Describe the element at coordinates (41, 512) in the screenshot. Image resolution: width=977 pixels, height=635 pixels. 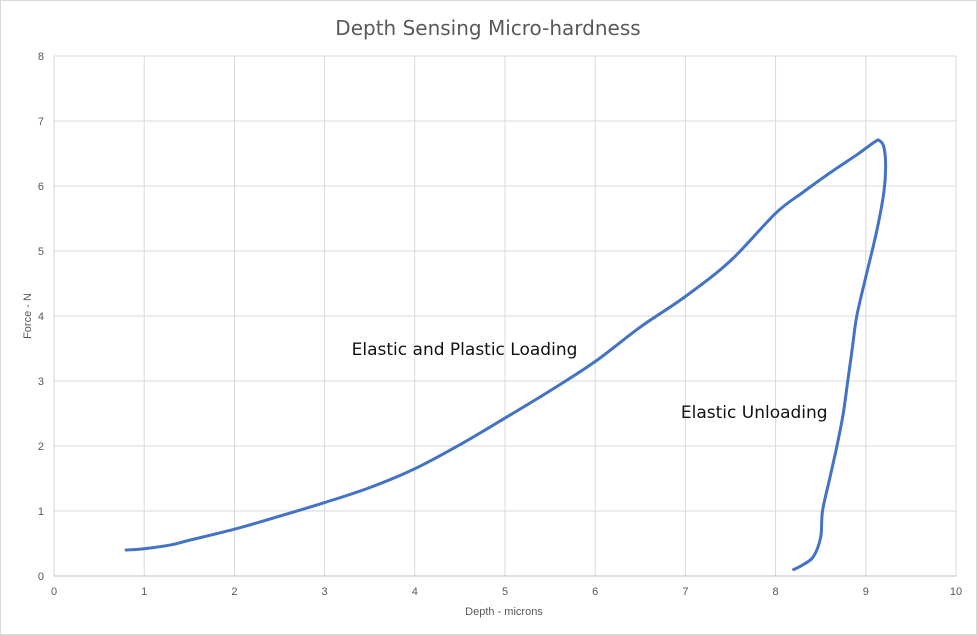
I see `y-tick-label: 1` at that location.